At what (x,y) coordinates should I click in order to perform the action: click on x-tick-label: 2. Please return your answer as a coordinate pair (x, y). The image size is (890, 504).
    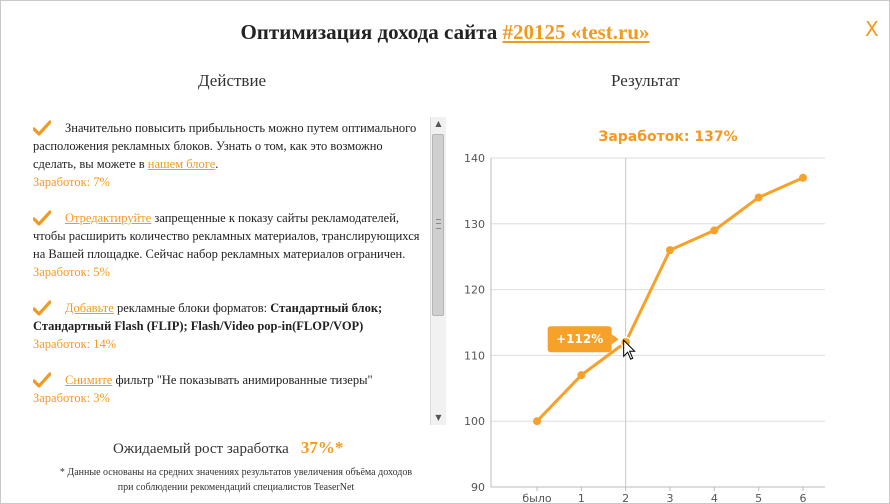
    Looking at the image, I should click on (625, 498).